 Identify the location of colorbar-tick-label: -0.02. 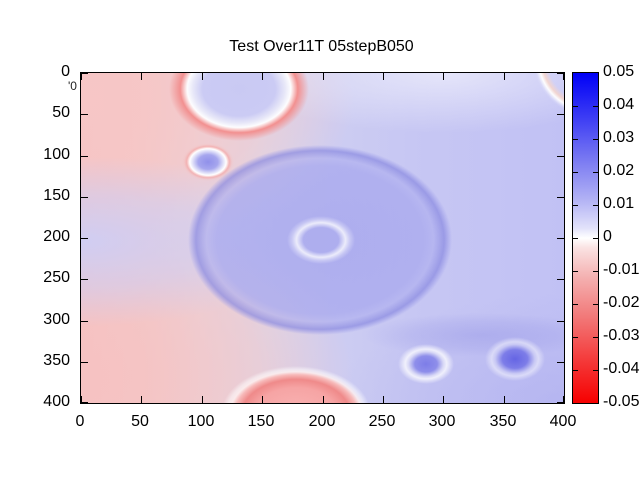
(621, 302).